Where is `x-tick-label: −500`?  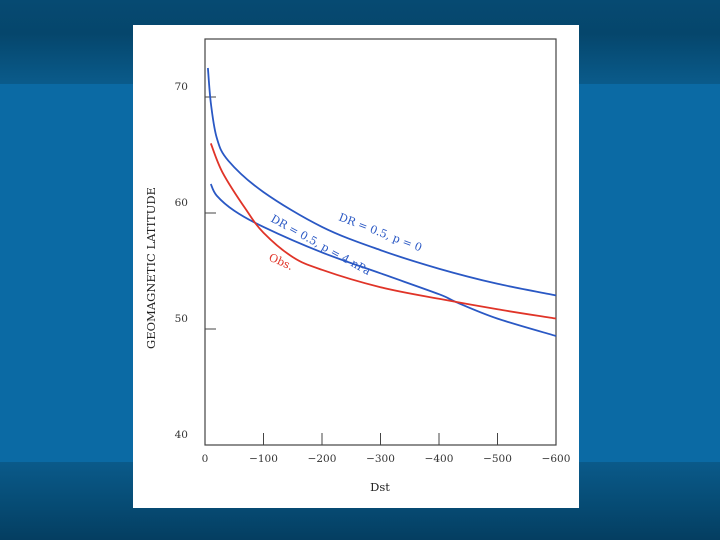
x-tick-label: −500 is located at coordinates (497, 459).